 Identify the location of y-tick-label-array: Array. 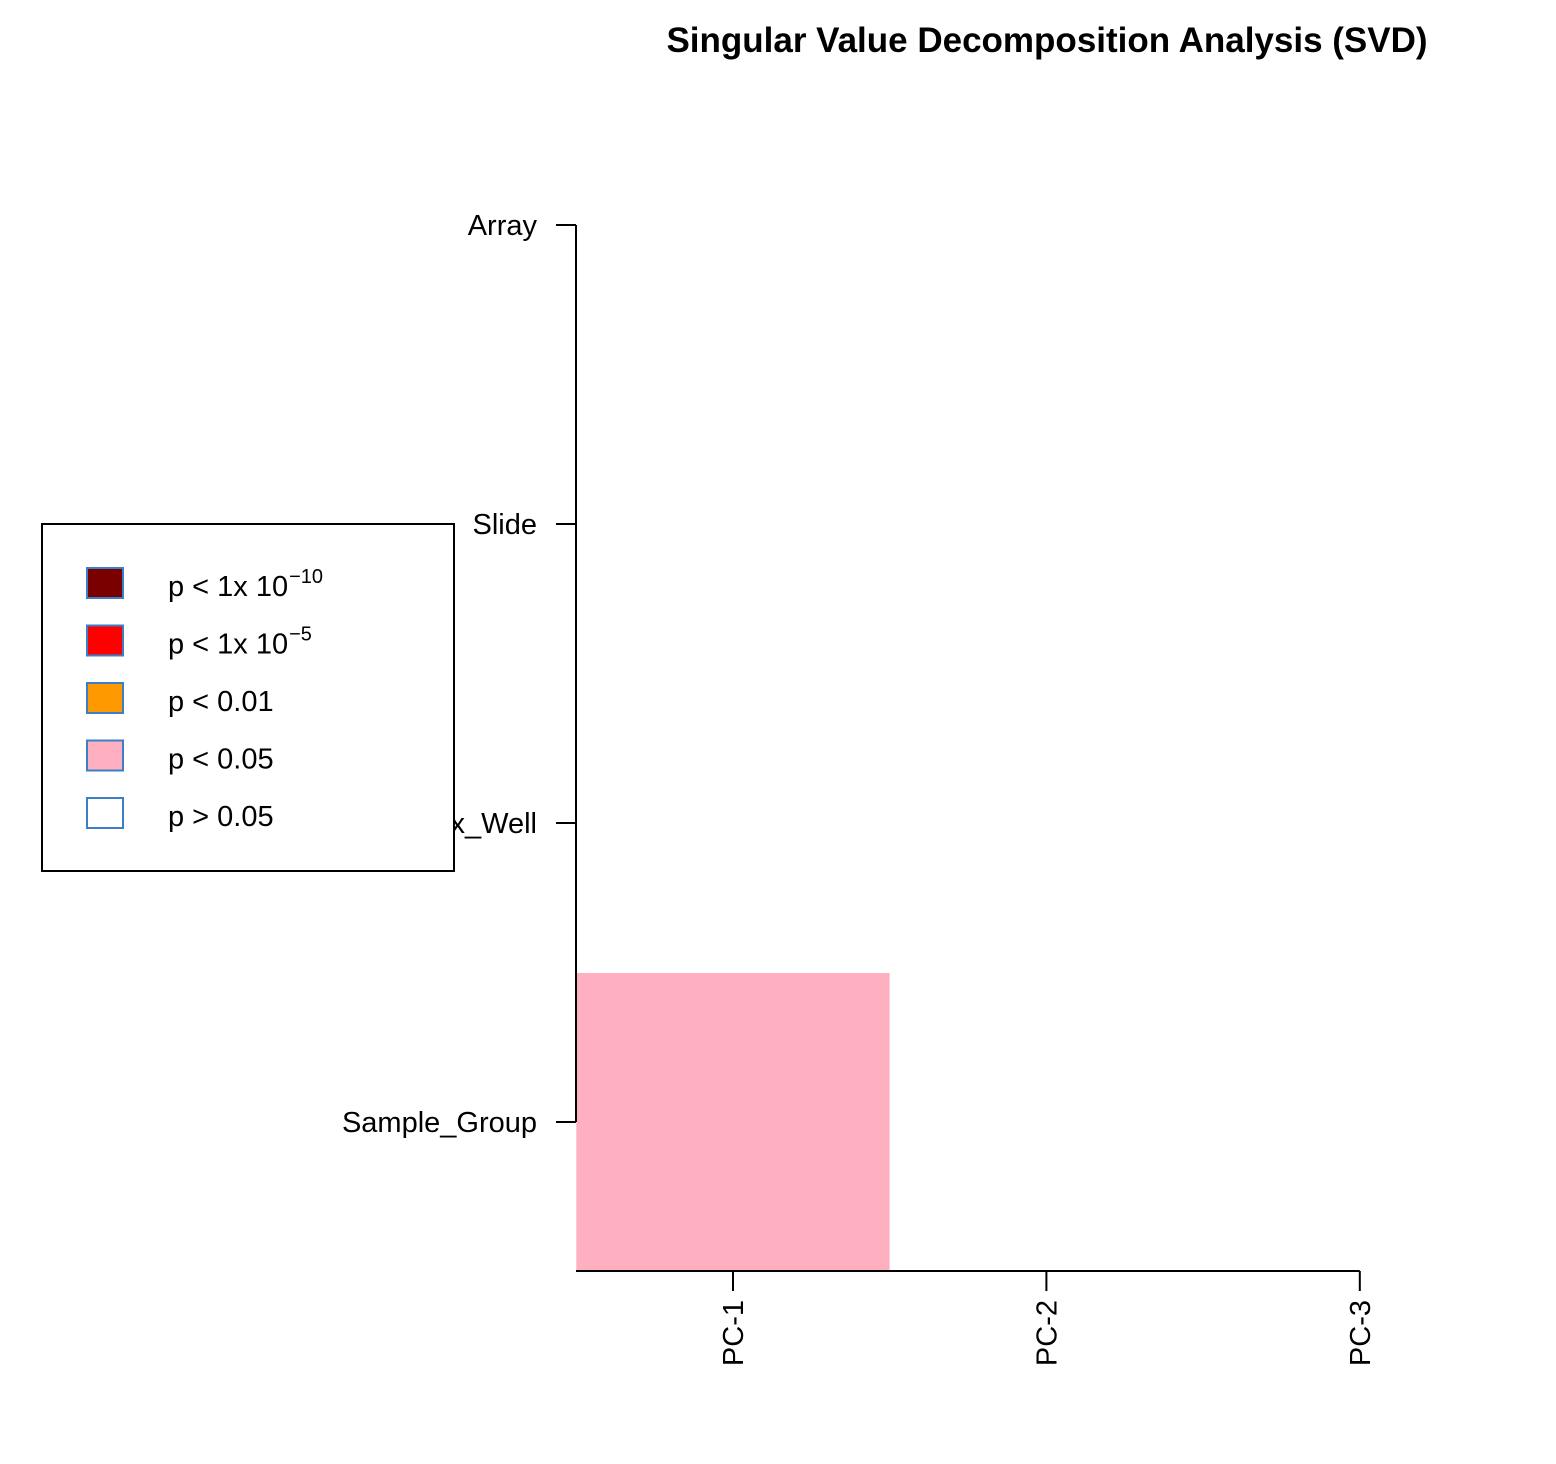
(503, 226).